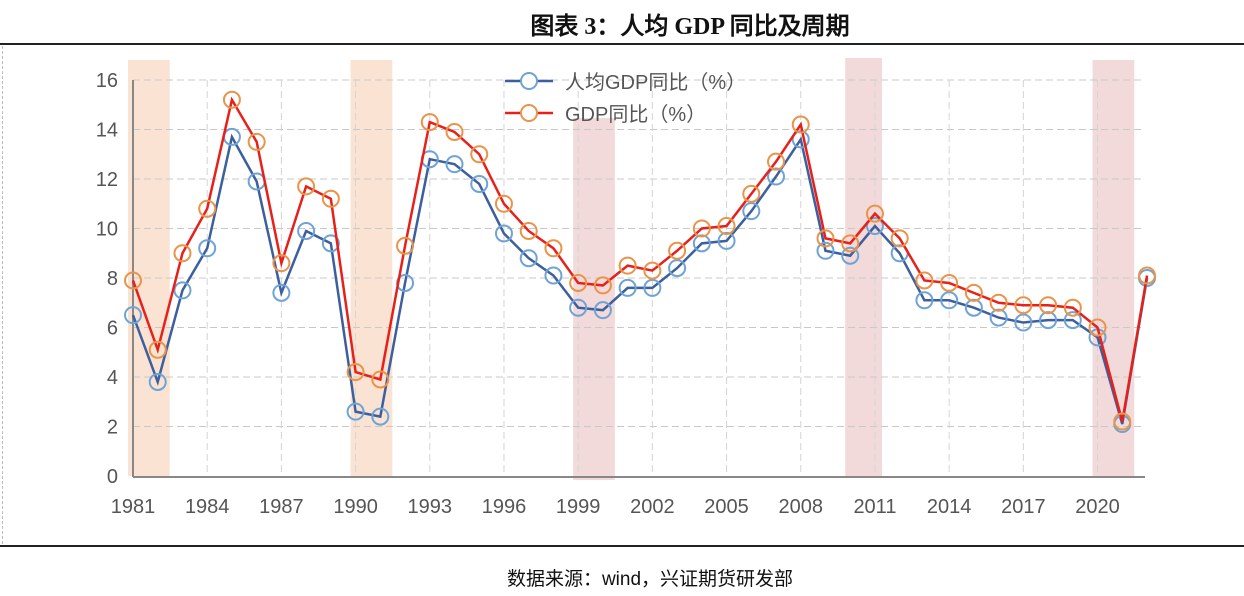 This screenshot has width=1244, height=596. I want to click on x-tick-label: 2017, so click(1023, 507).